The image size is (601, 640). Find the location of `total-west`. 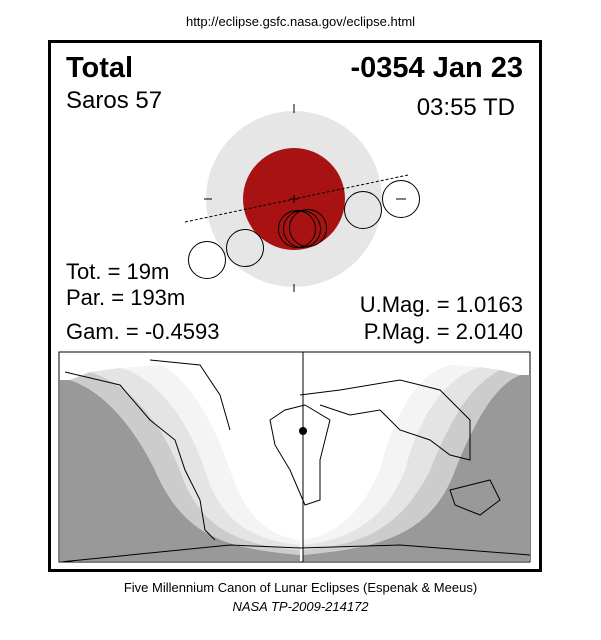

total-west is located at coordinates (210, 455).